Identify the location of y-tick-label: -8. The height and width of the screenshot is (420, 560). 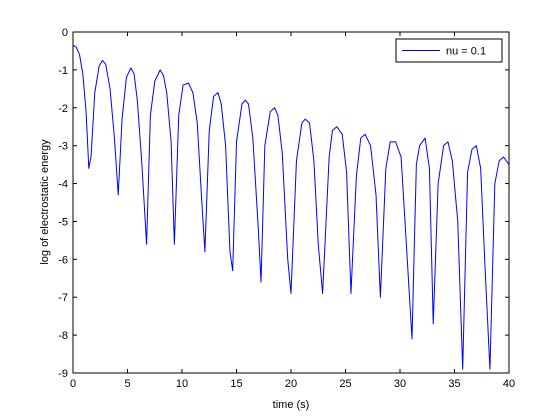
(63, 336).